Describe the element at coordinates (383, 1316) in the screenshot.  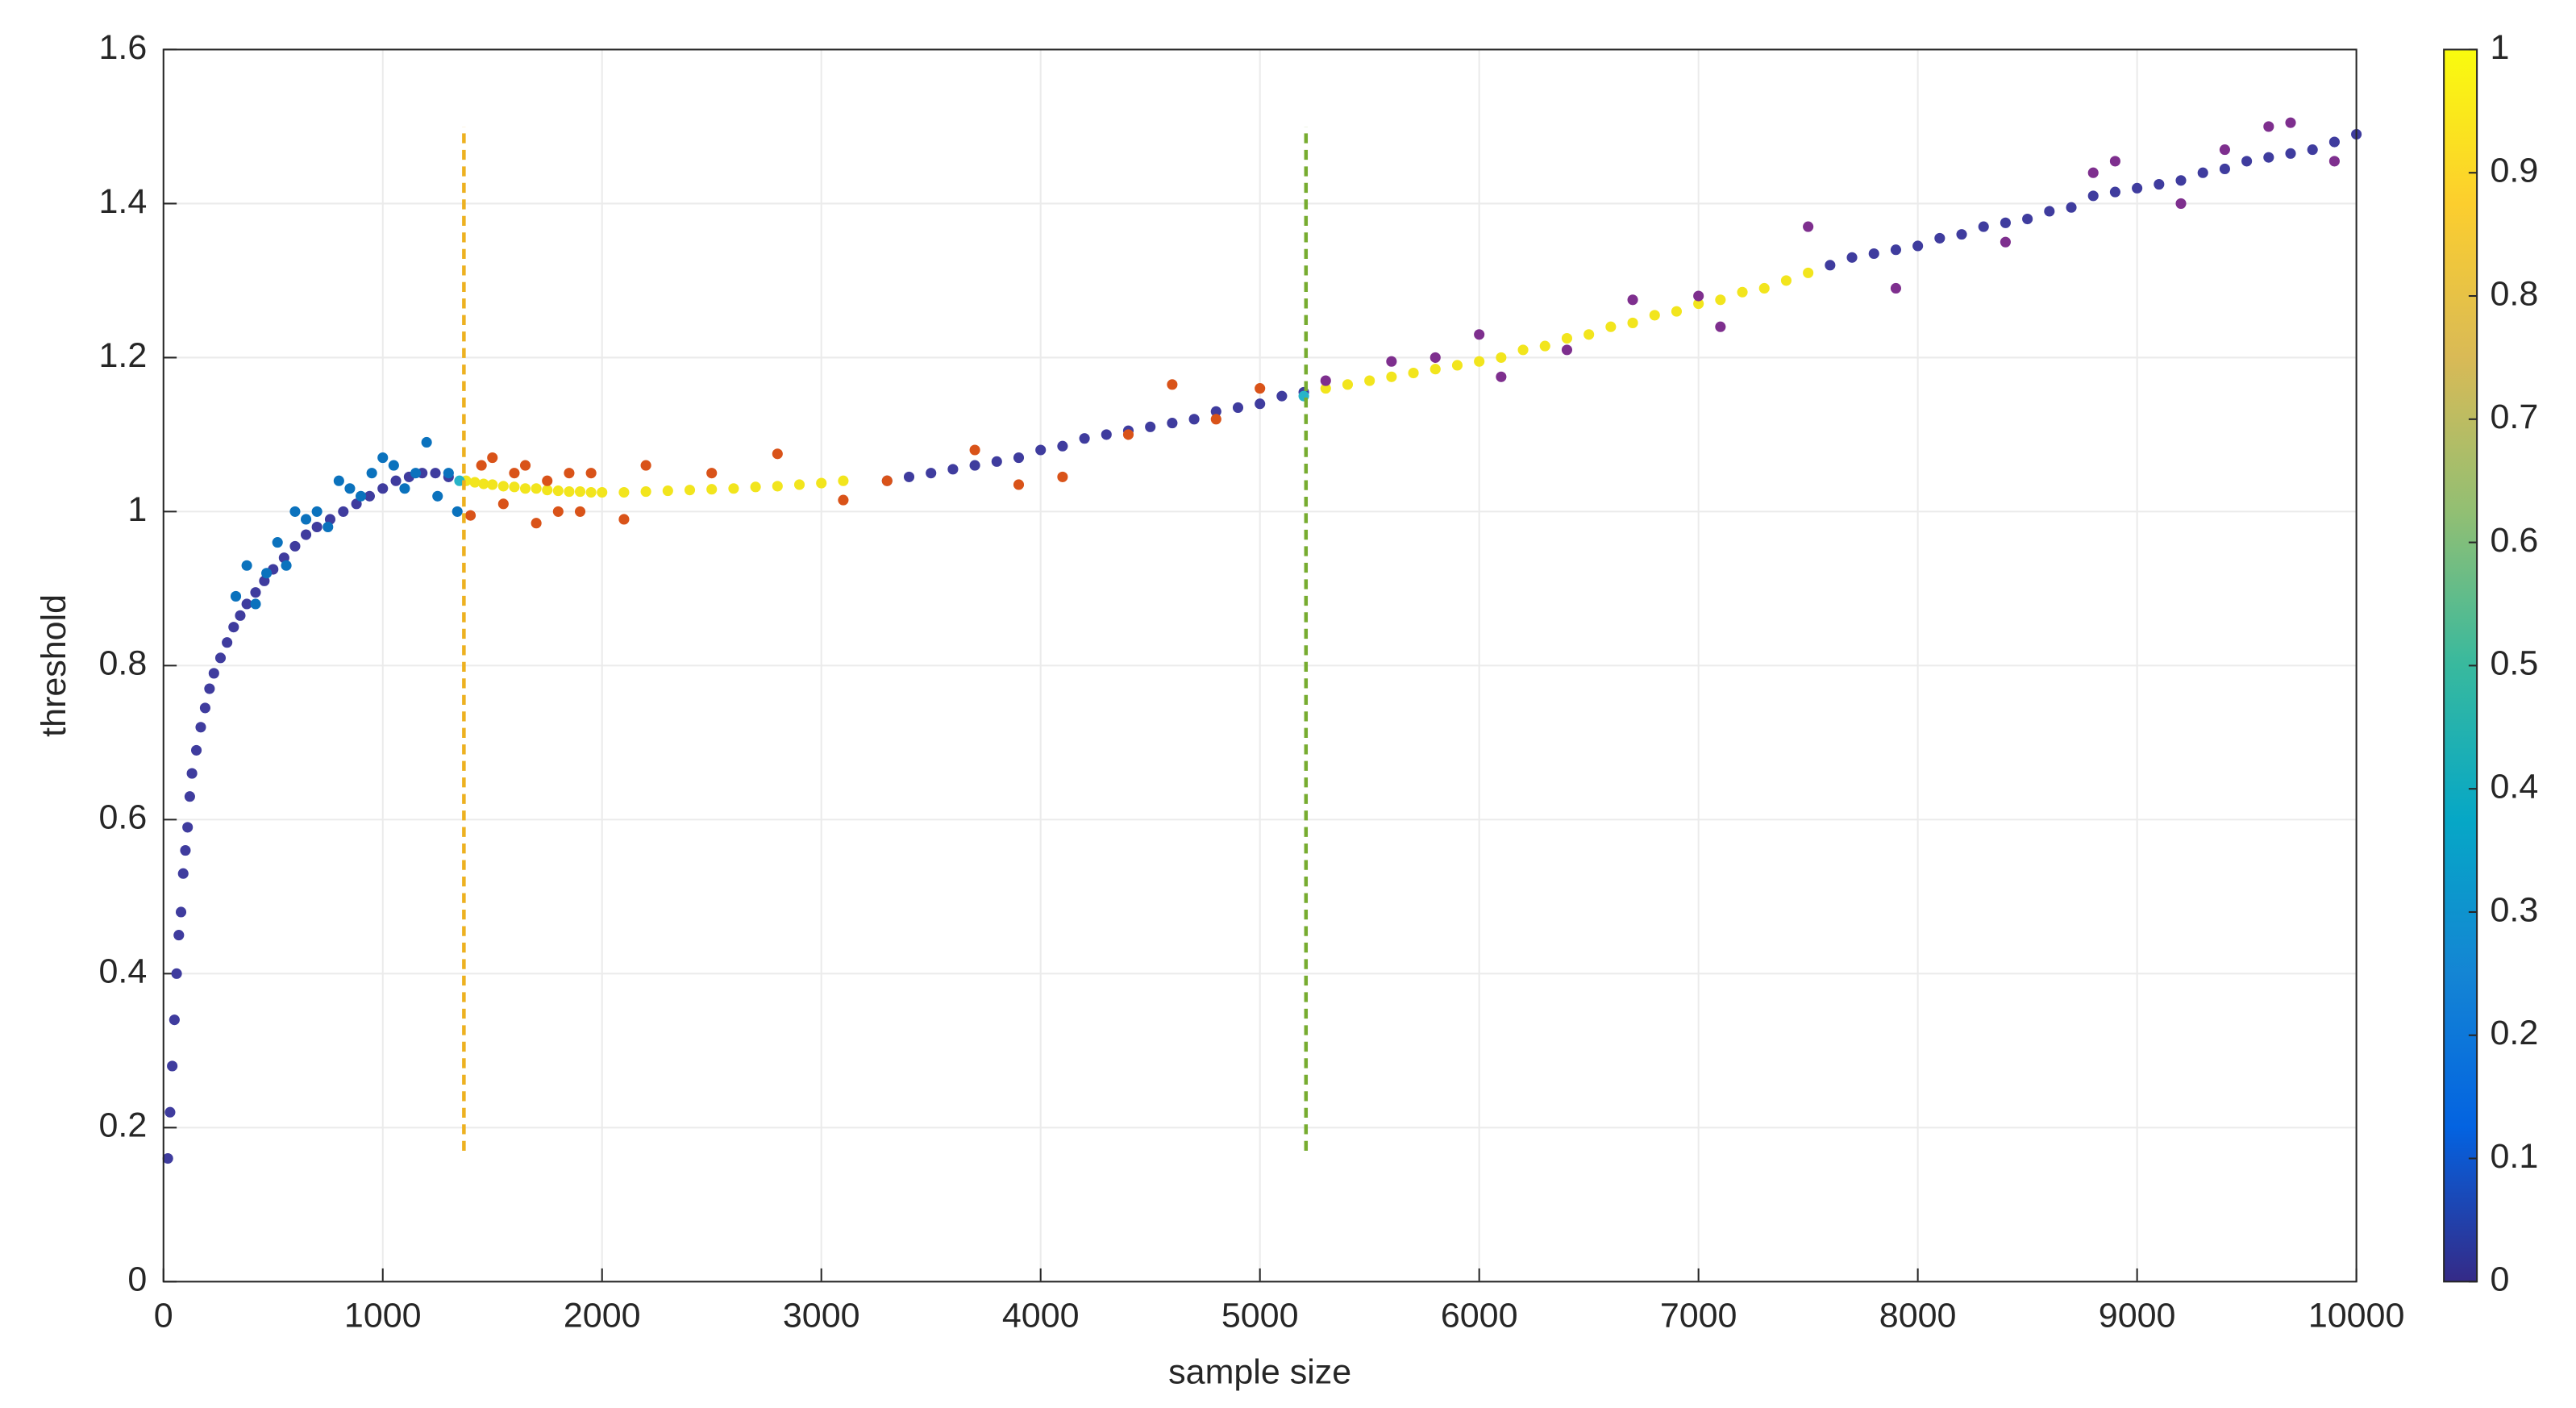
I see `x-tick-label: 1000` at that location.